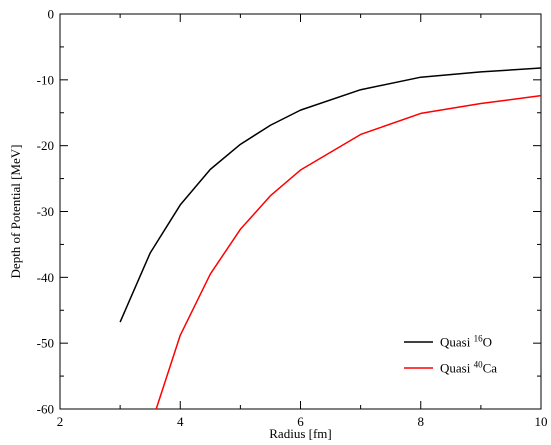 Image resolution: width=551 pixels, height=445 pixels. What do you see at coordinates (450, 355) in the screenshot?
I see `legend: Quasi 16O Quasi 40Ca` at bounding box center [450, 355].